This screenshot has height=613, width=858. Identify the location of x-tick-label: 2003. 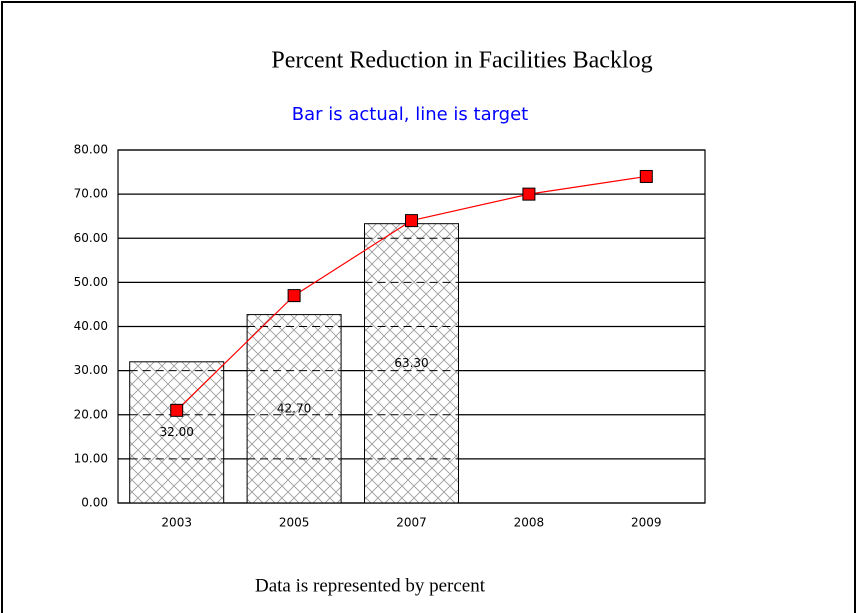
(176, 523).